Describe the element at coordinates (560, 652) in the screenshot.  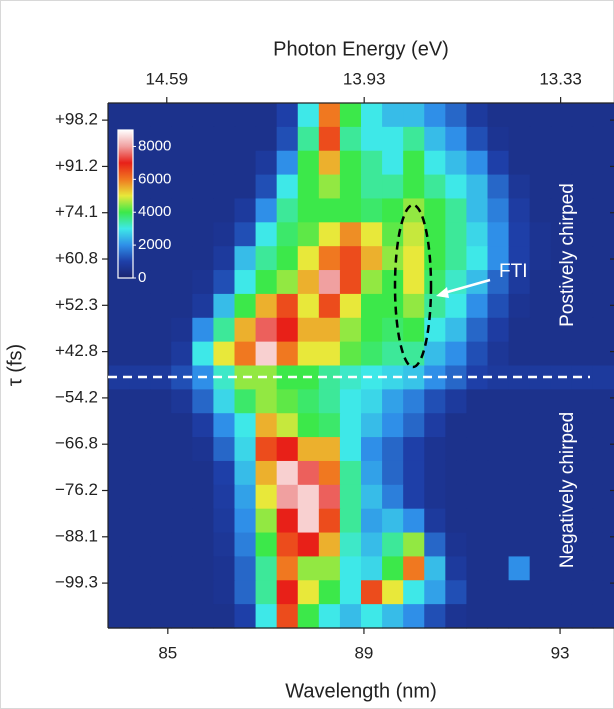
I see `x-tick-label: 93` at that location.